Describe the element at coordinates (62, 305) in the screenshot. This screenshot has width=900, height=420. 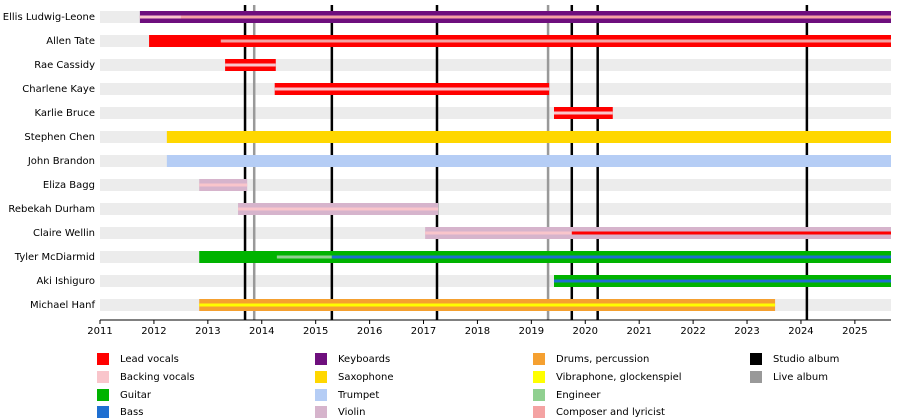
I see `member-name: Michael Hanf` at that location.